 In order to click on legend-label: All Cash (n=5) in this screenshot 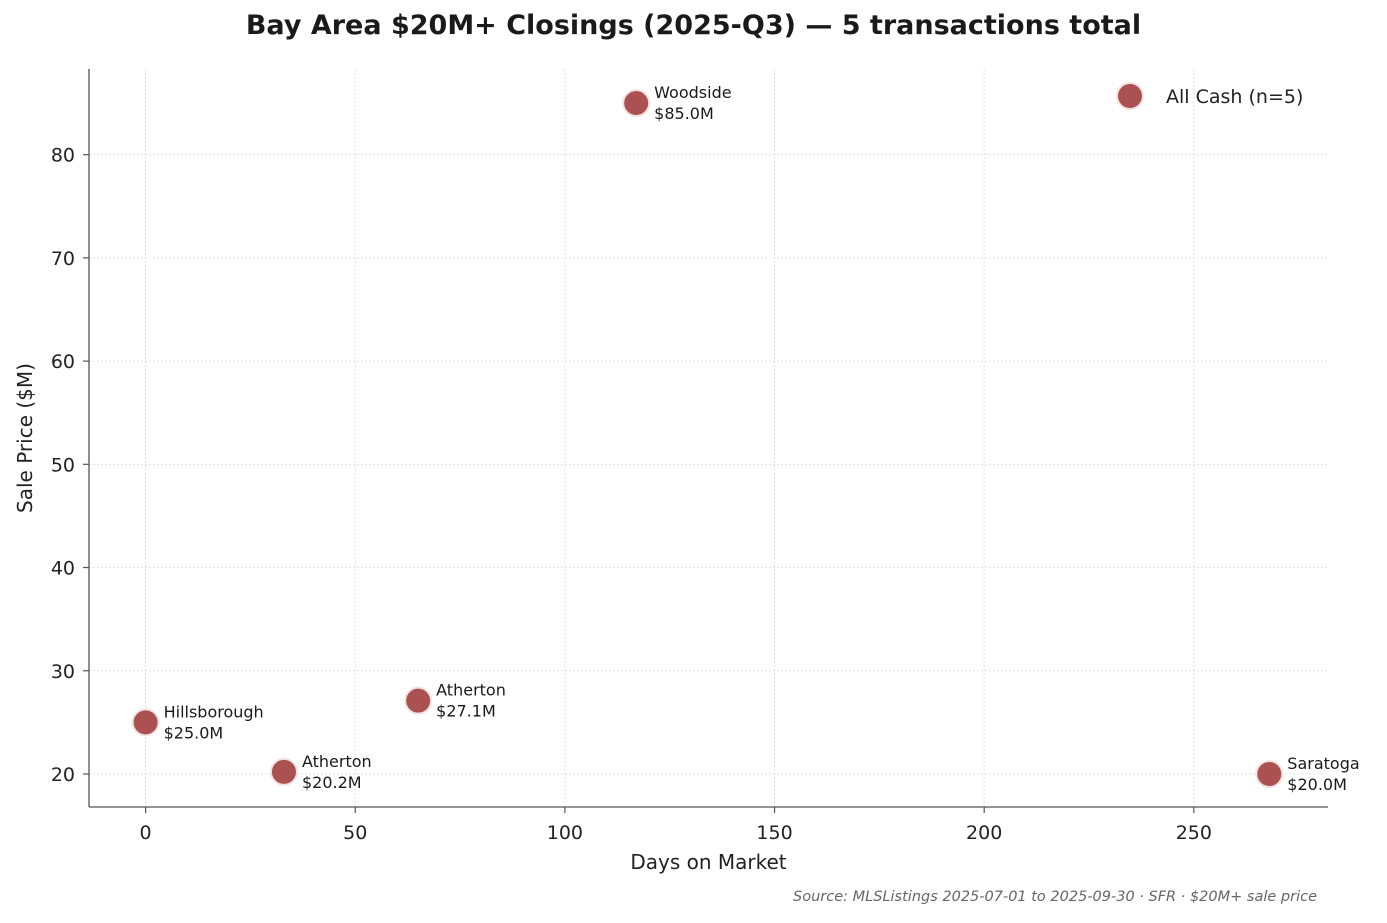, I will do `click(1234, 97)`.